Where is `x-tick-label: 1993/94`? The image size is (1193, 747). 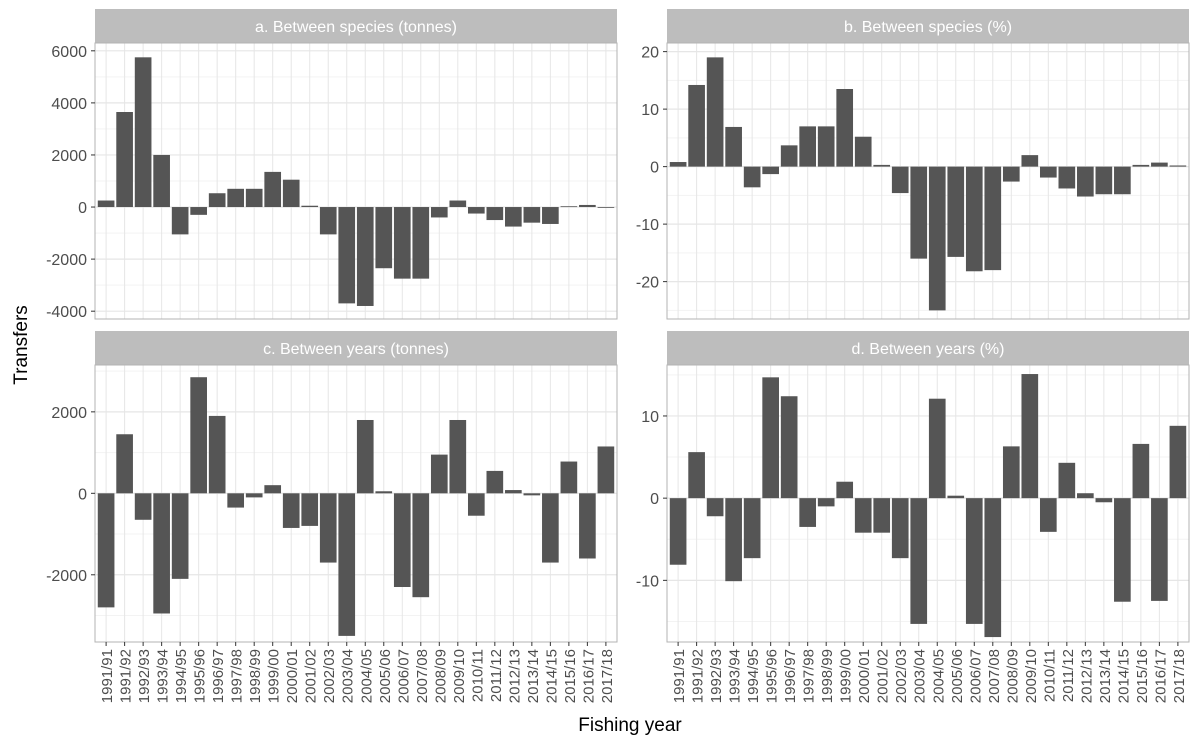
x-tick-label: 1993/94 is located at coordinates (735, 676).